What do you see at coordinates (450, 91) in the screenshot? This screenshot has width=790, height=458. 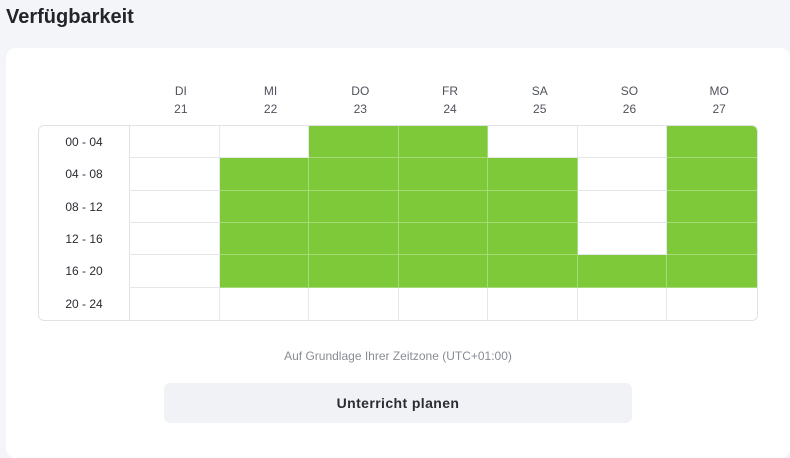 I see `day-name: FR` at bounding box center [450, 91].